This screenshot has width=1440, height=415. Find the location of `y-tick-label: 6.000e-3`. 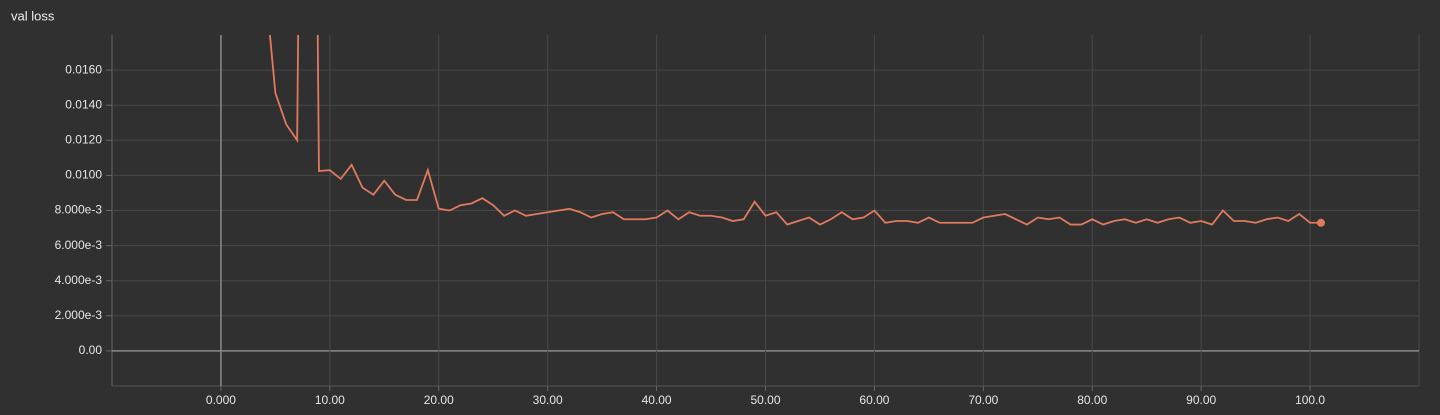

y-tick-label: 6.000e-3 is located at coordinates (79, 245).